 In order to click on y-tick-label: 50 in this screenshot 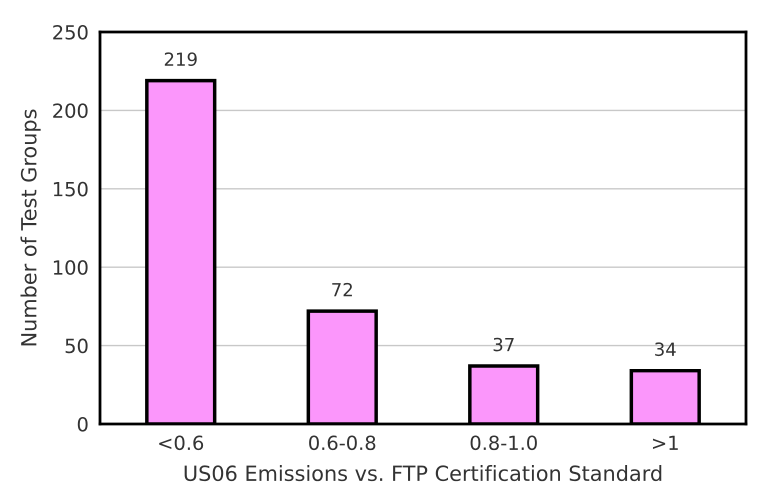, I will do `click(77, 346)`.